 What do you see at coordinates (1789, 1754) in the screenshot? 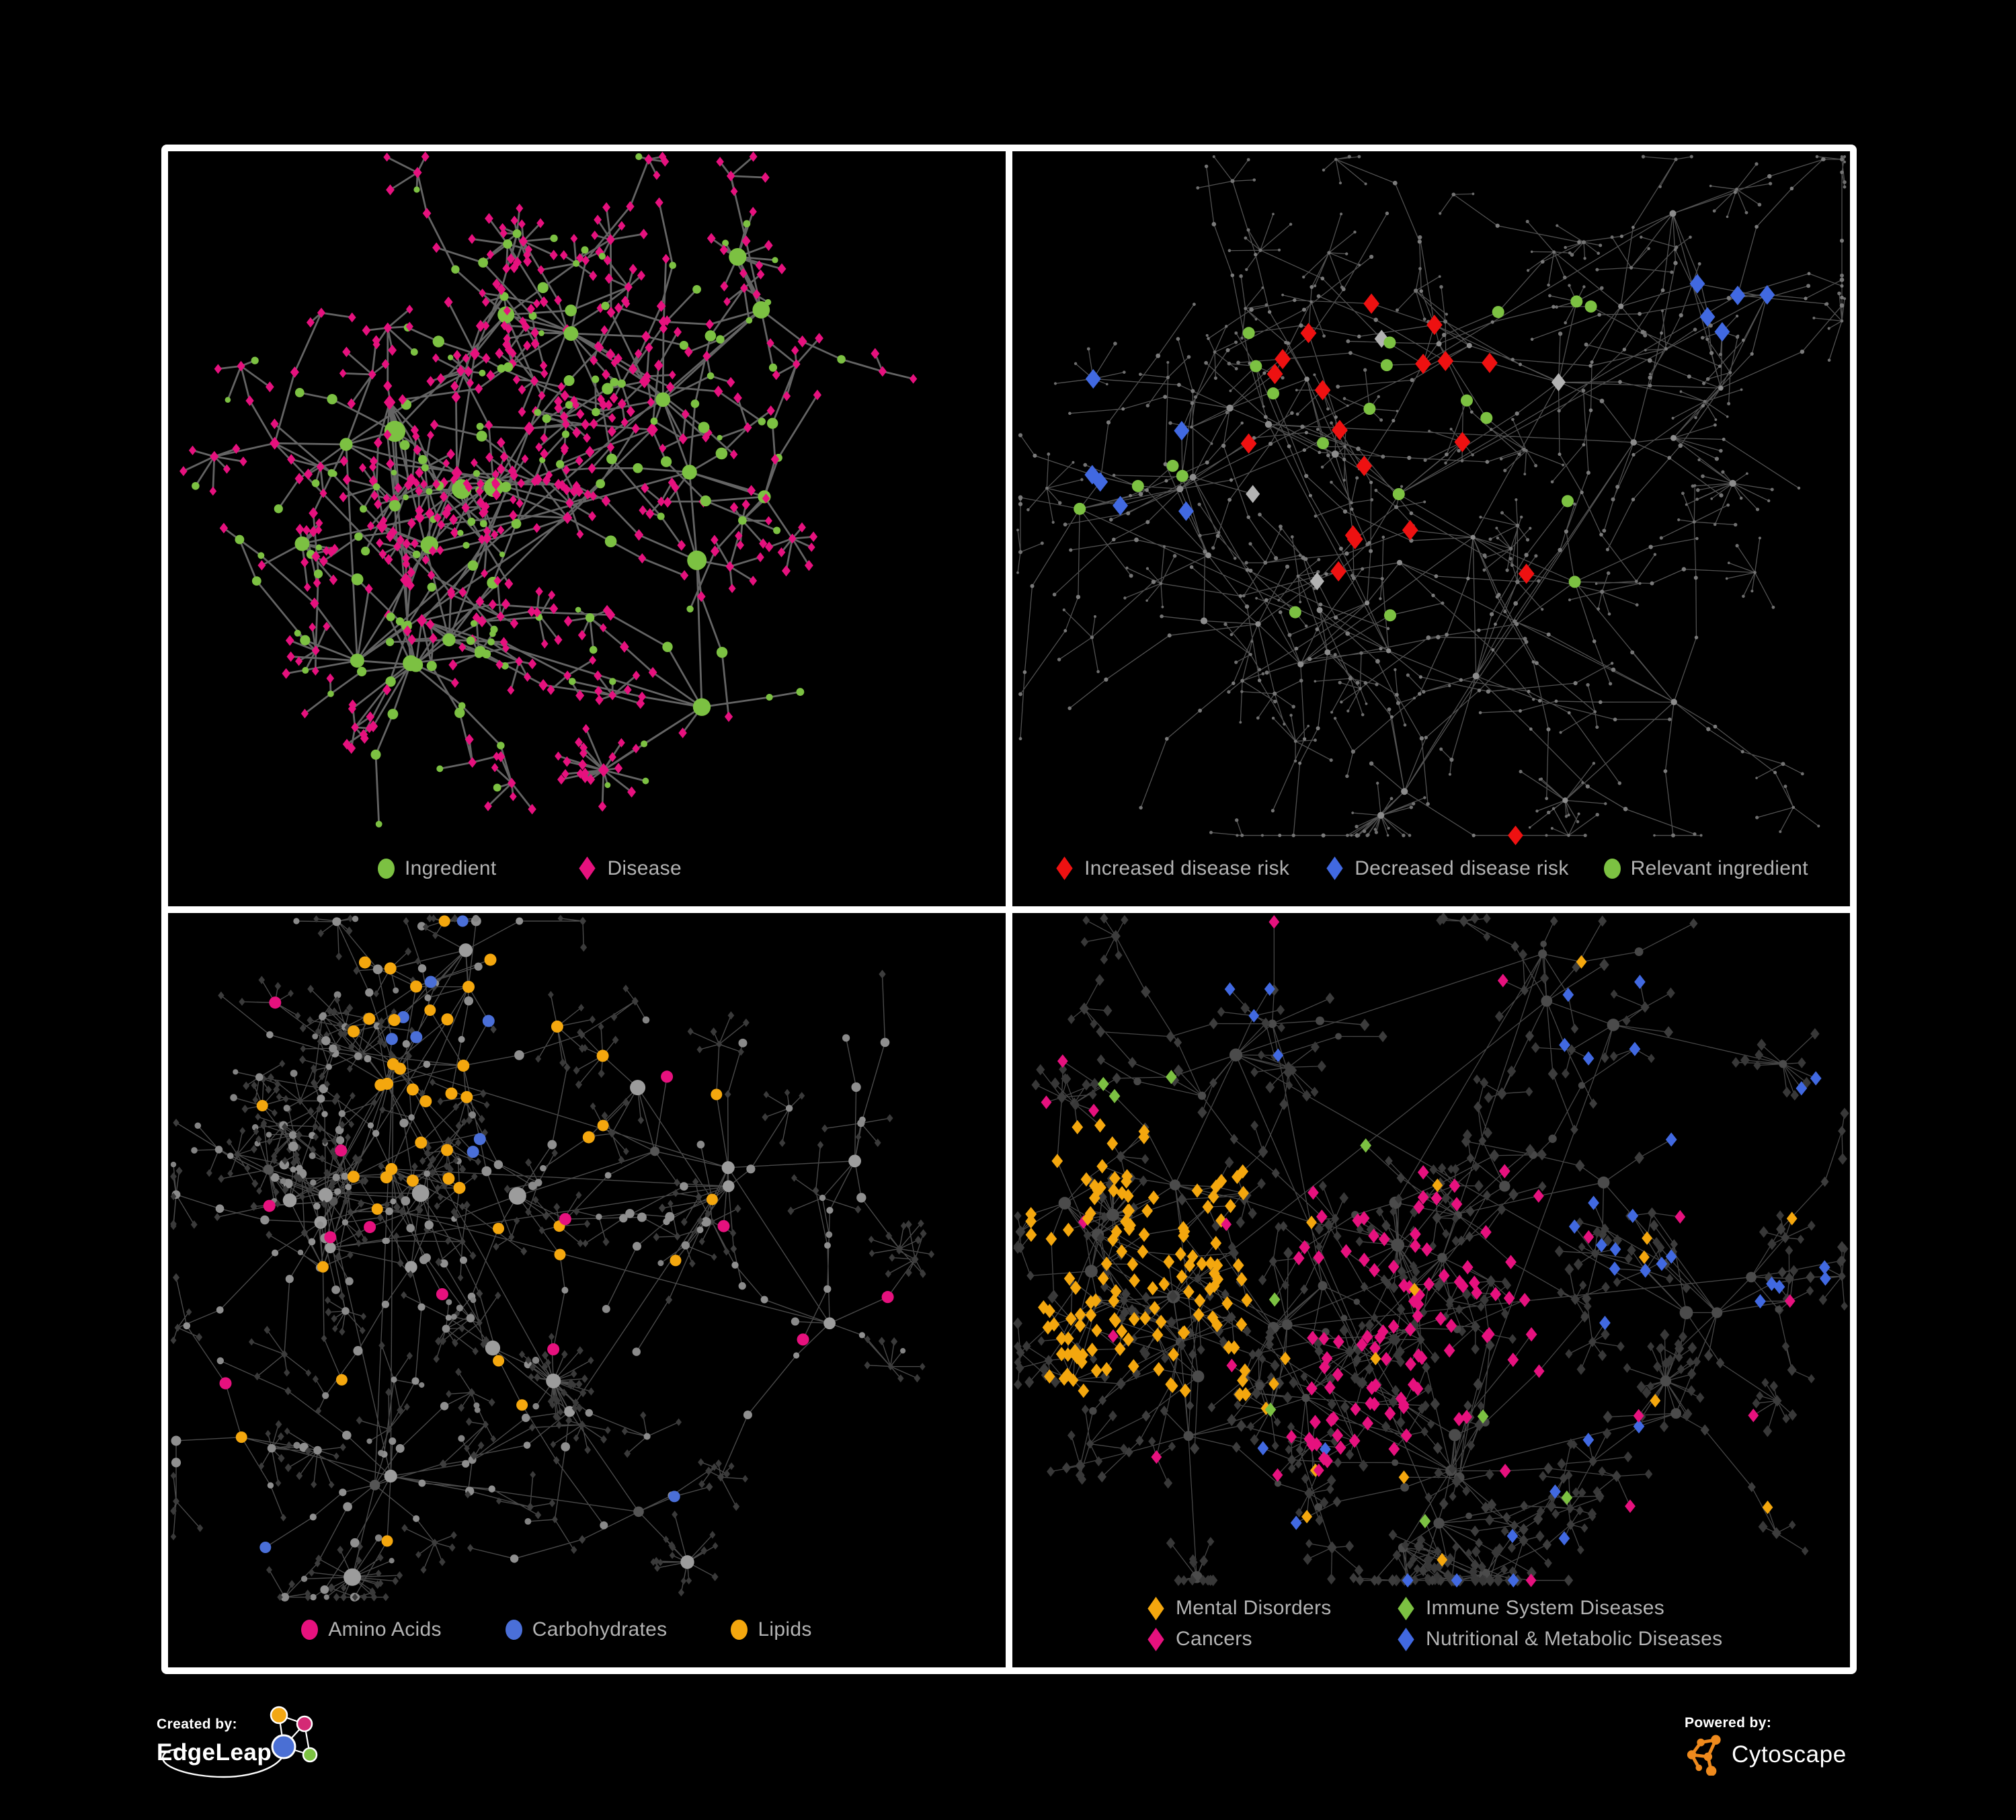
I see `cytoscape-wordmark: Cytoscape` at bounding box center [1789, 1754].